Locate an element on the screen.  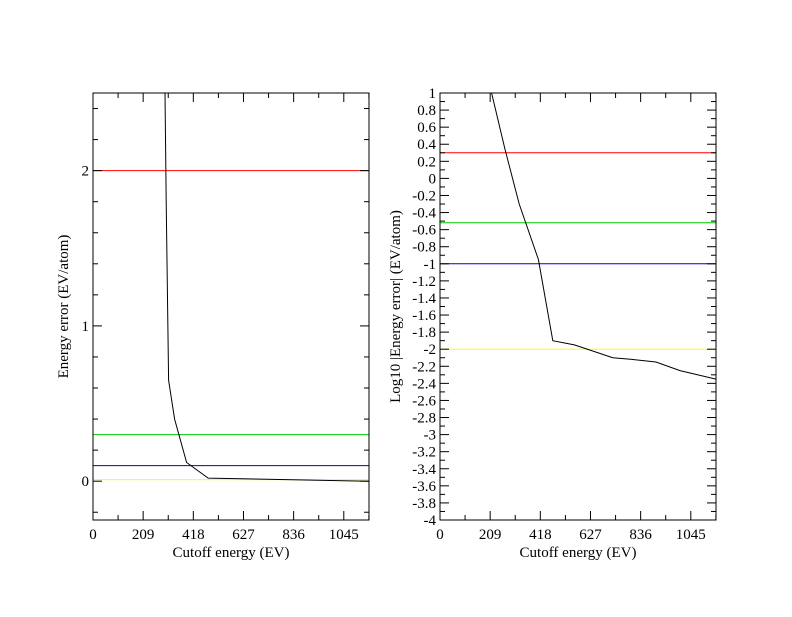
right-chart-y-tick-label: 0.8 is located at coordinates (426, 111).